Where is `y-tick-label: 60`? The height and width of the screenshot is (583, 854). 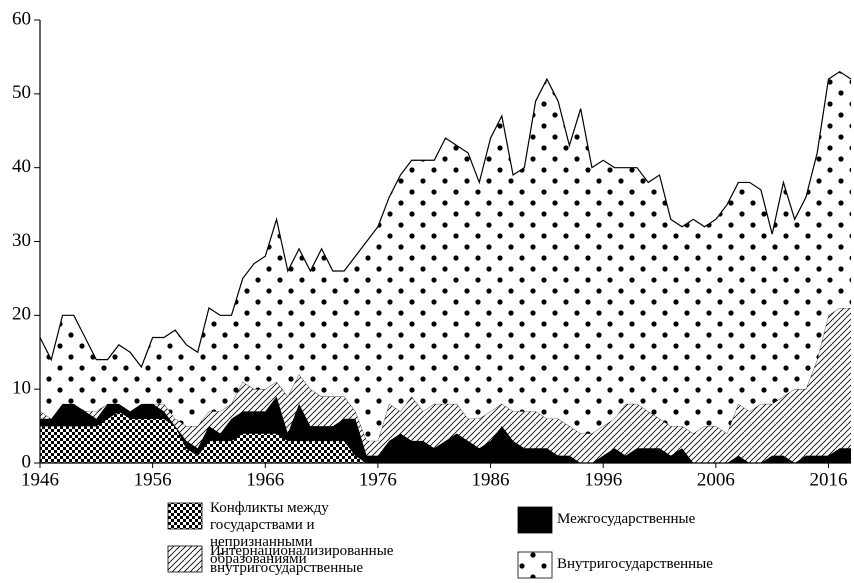 y-tick-label: 60 is located at coordinates (21, 18).